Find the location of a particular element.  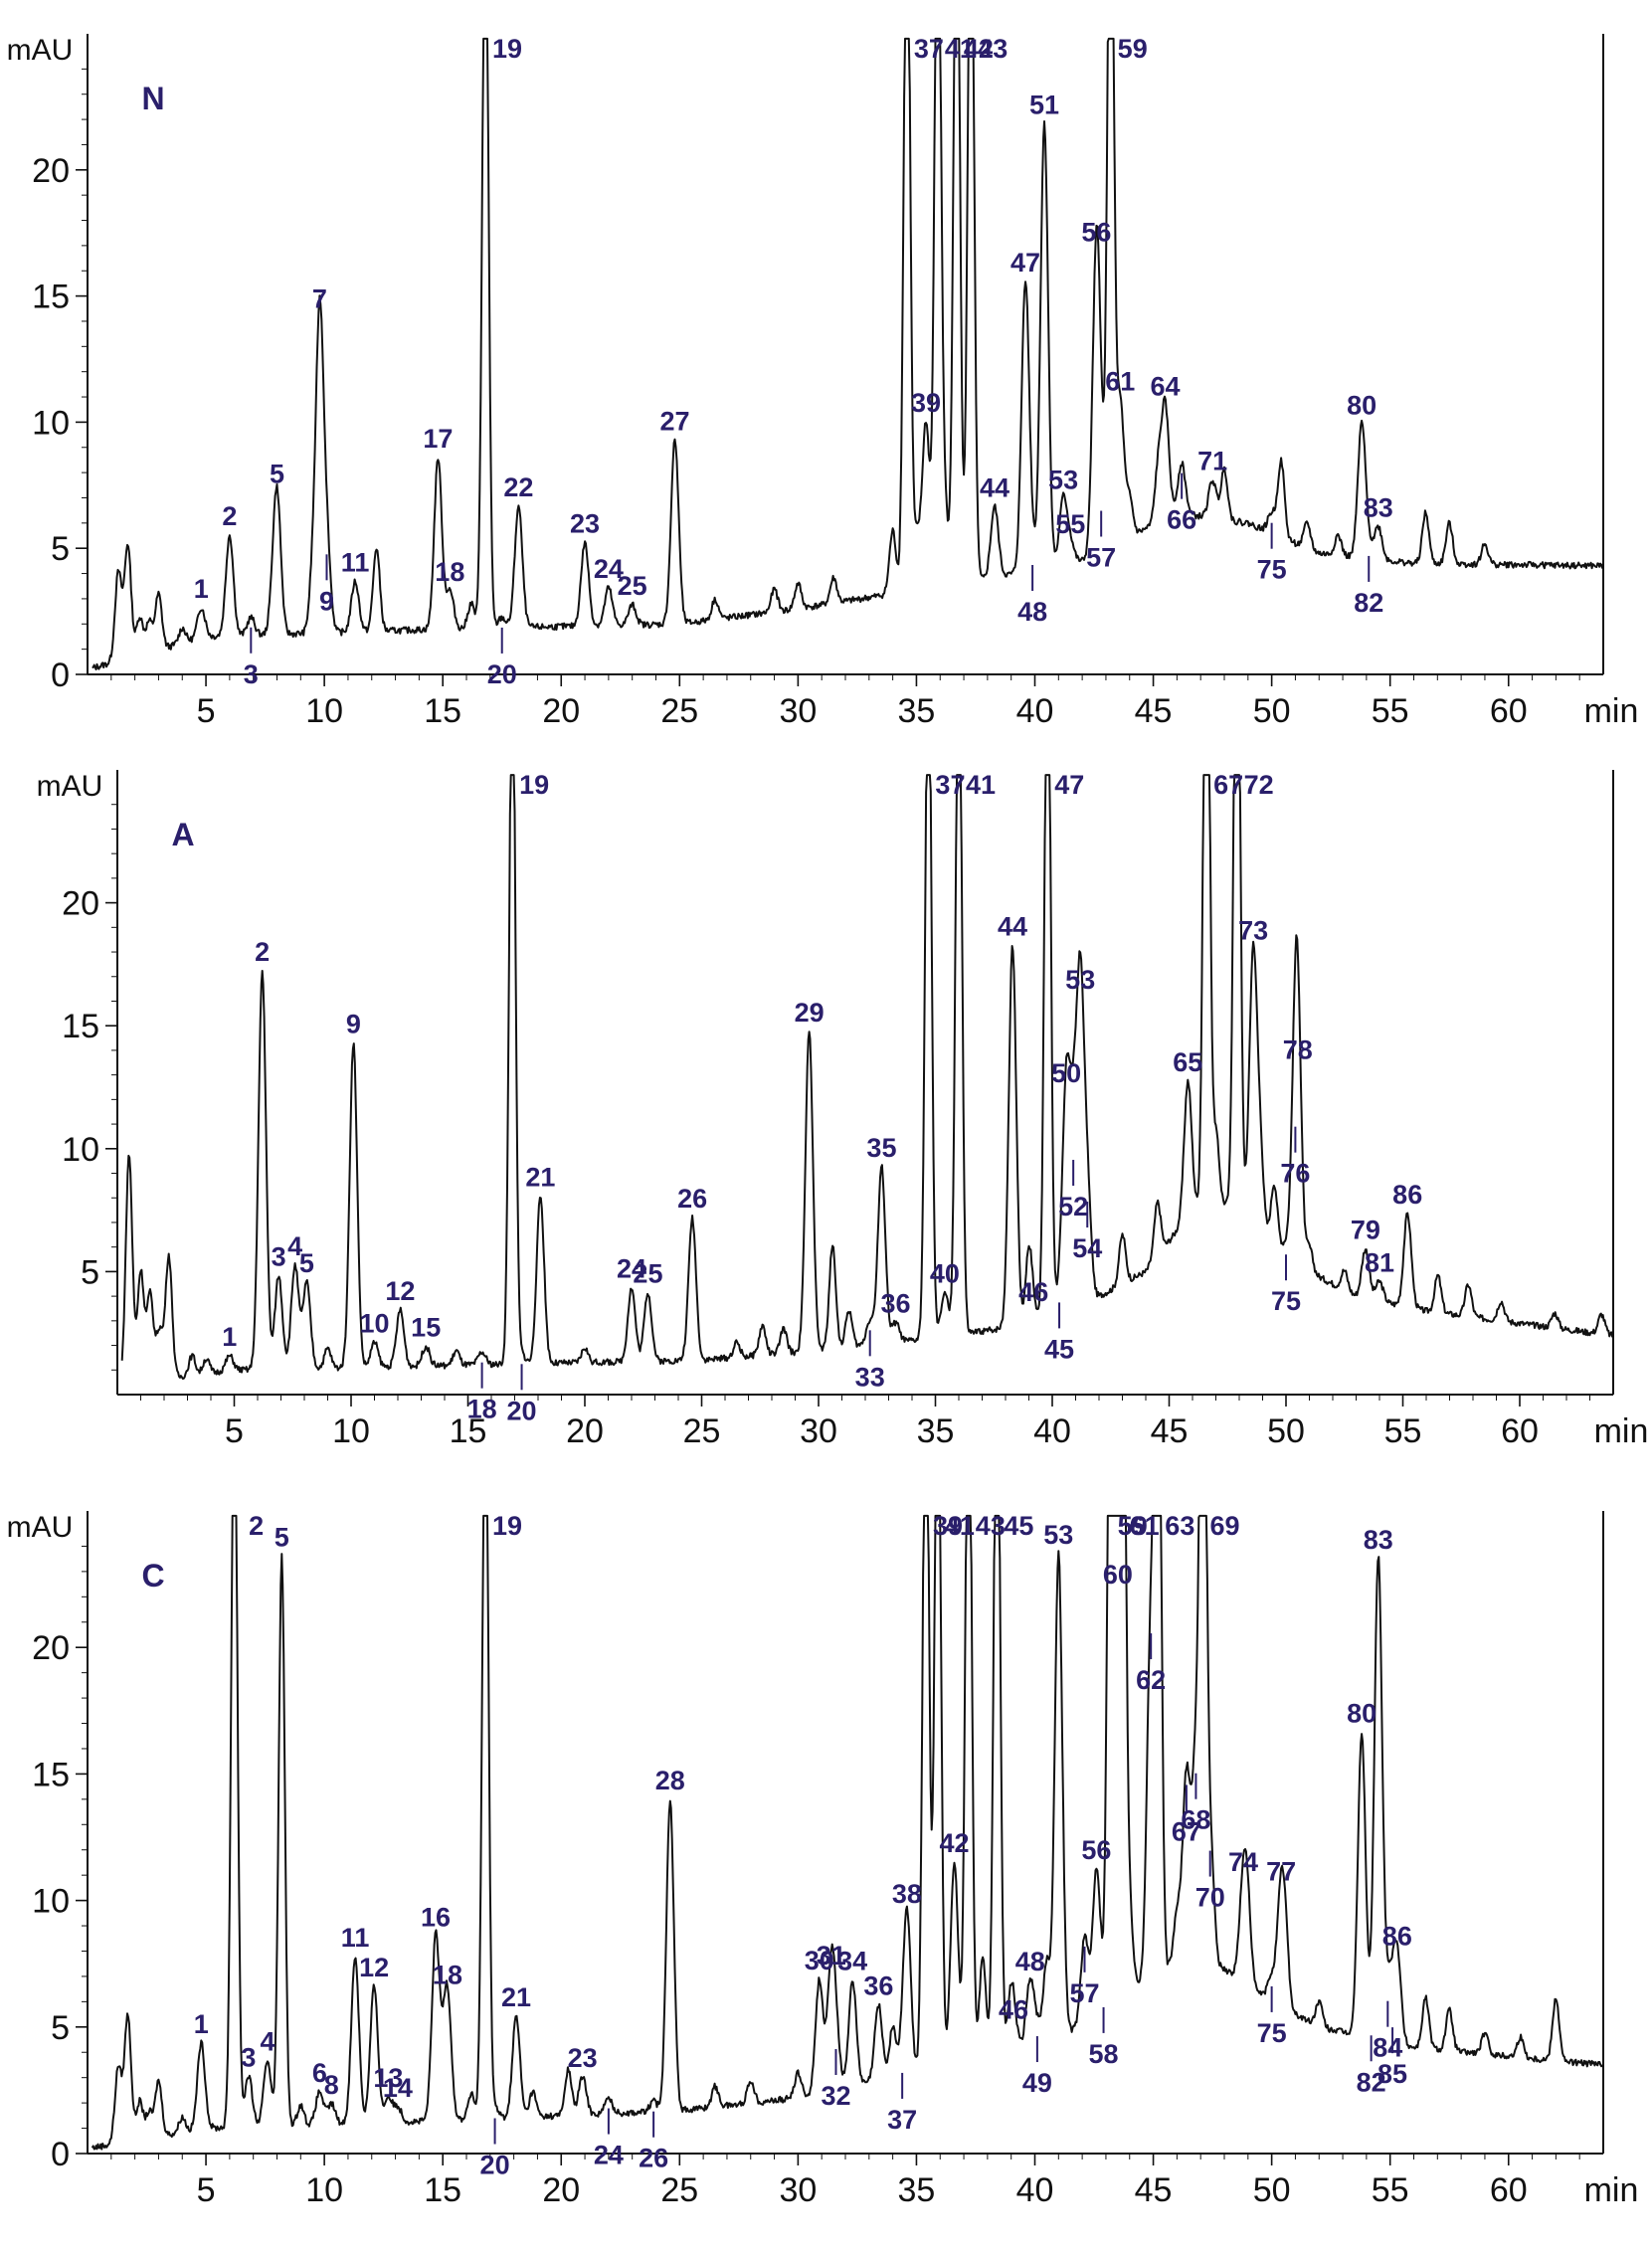

peak-label: 50 is located at coordinates (1066, 1073).